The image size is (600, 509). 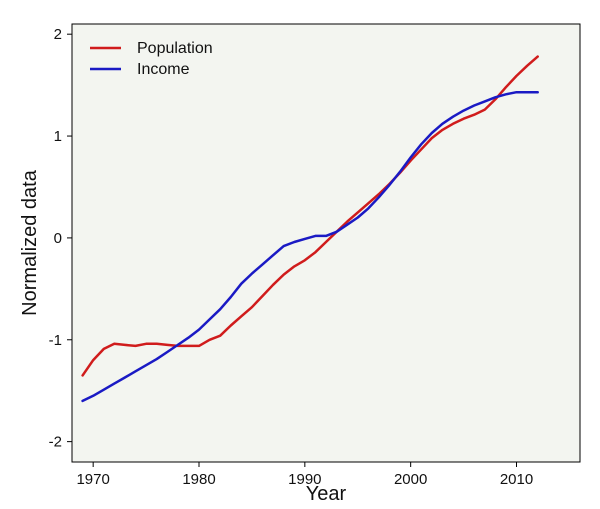 What do you see at coordinates (326, 494) in the screenshot?
I see `x-axis-title: Year` at bounding box center [326, 494].